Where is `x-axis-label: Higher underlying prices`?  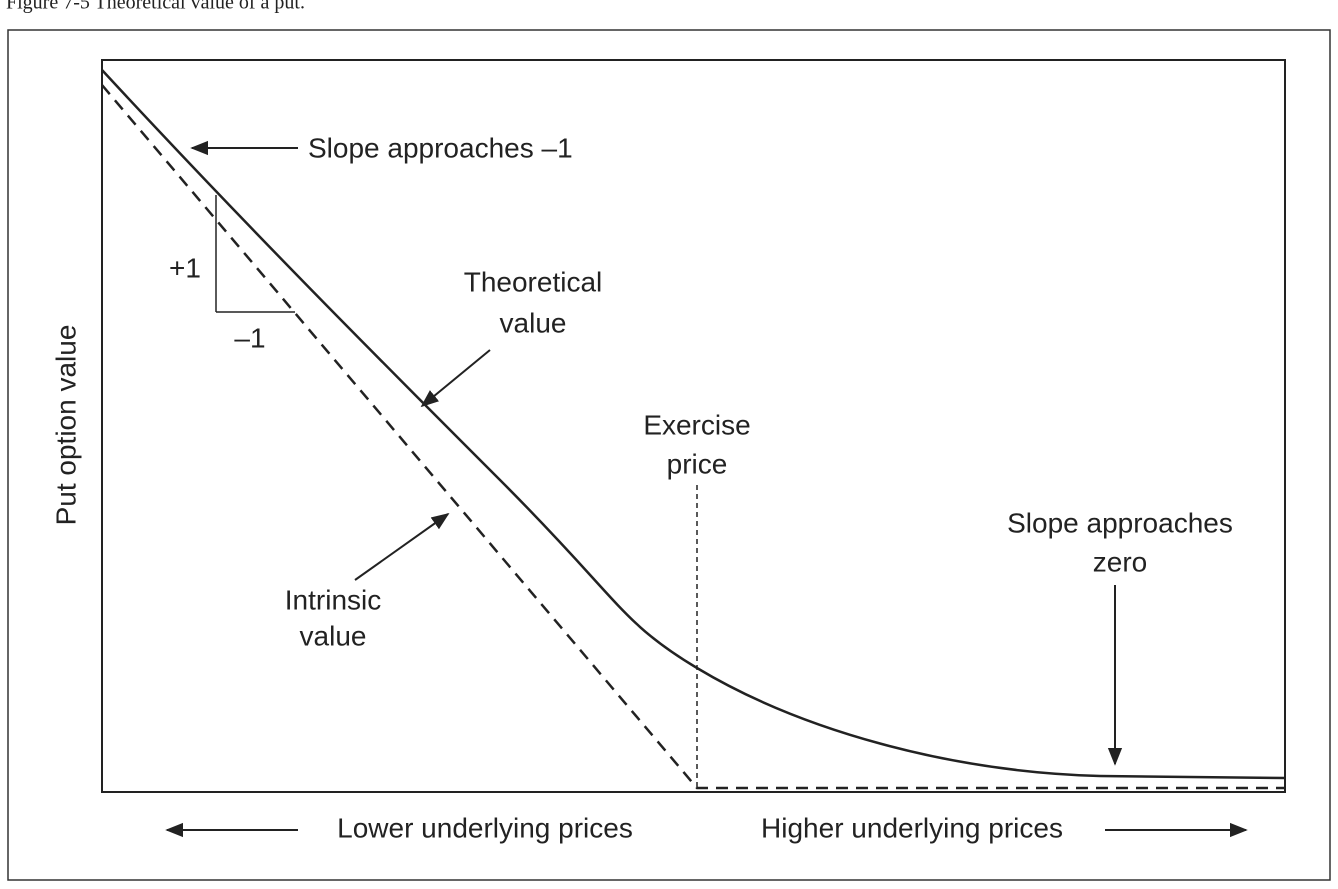 x-axis-label: Higher underlying prices is located at coordinates (912, 827).